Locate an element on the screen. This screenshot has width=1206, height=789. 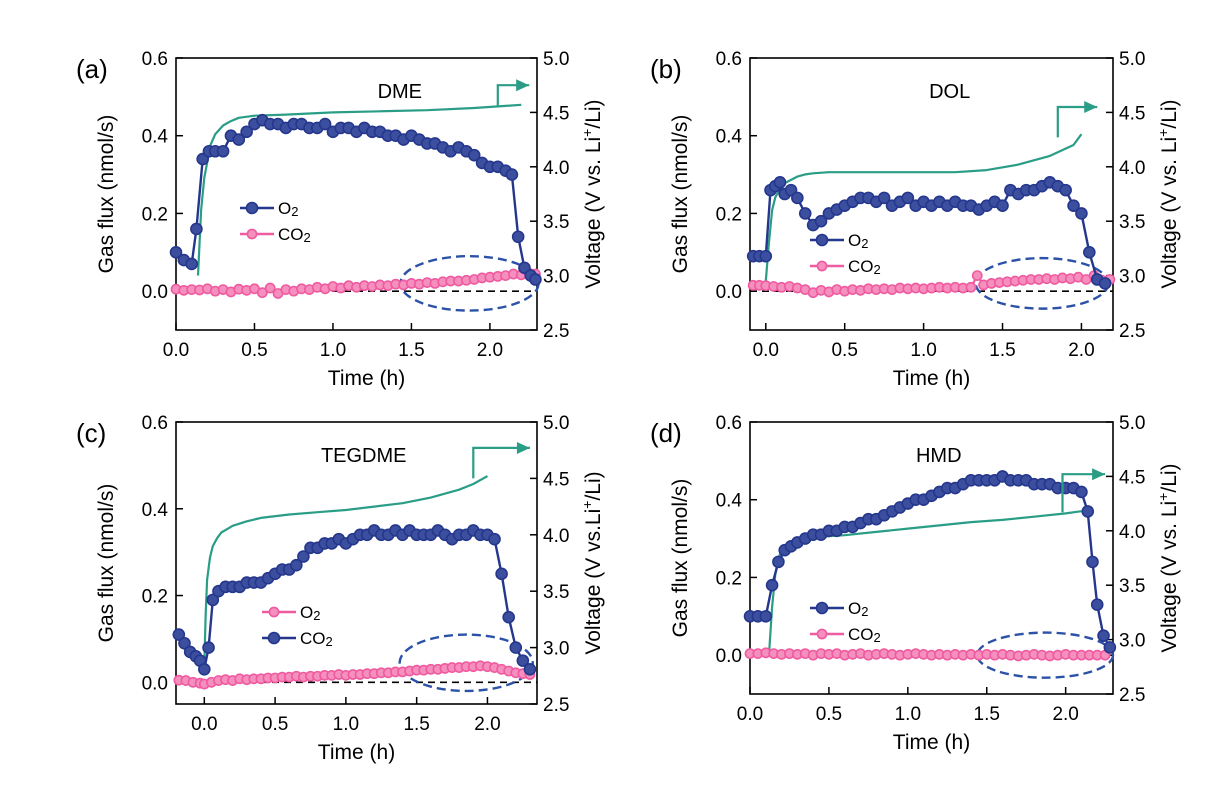
panel-title: HMD is located at coordinates (939, 456).